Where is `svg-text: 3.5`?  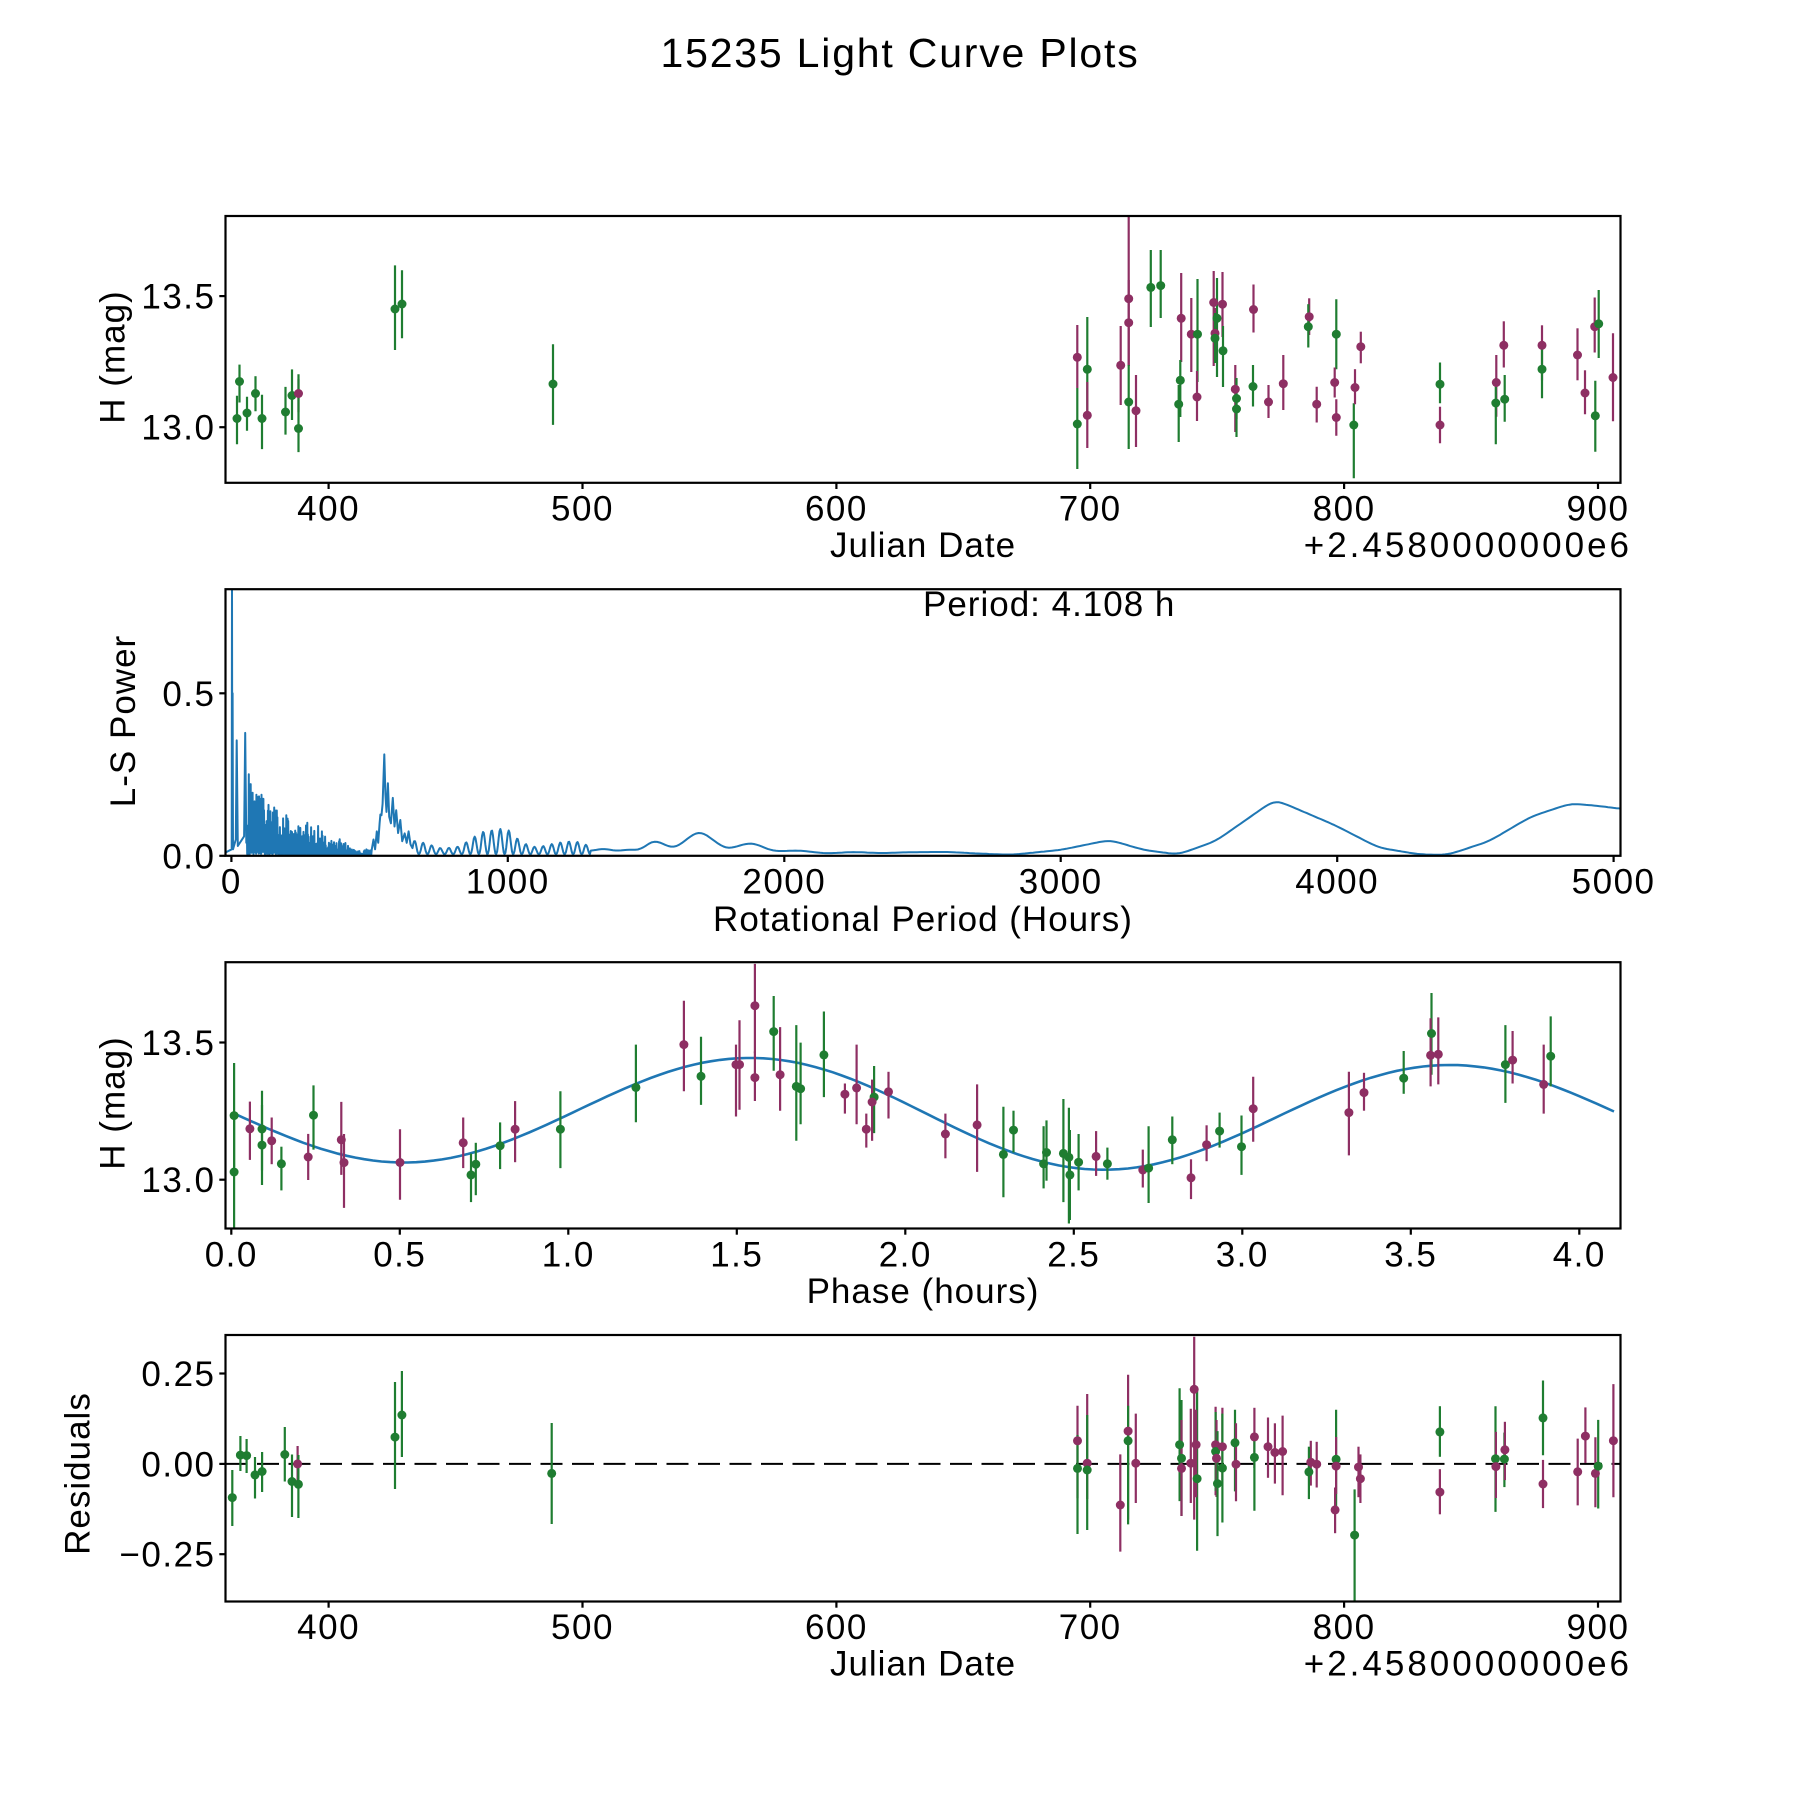
svg-text: 3.5 is located at coordinates (1410, 1255).